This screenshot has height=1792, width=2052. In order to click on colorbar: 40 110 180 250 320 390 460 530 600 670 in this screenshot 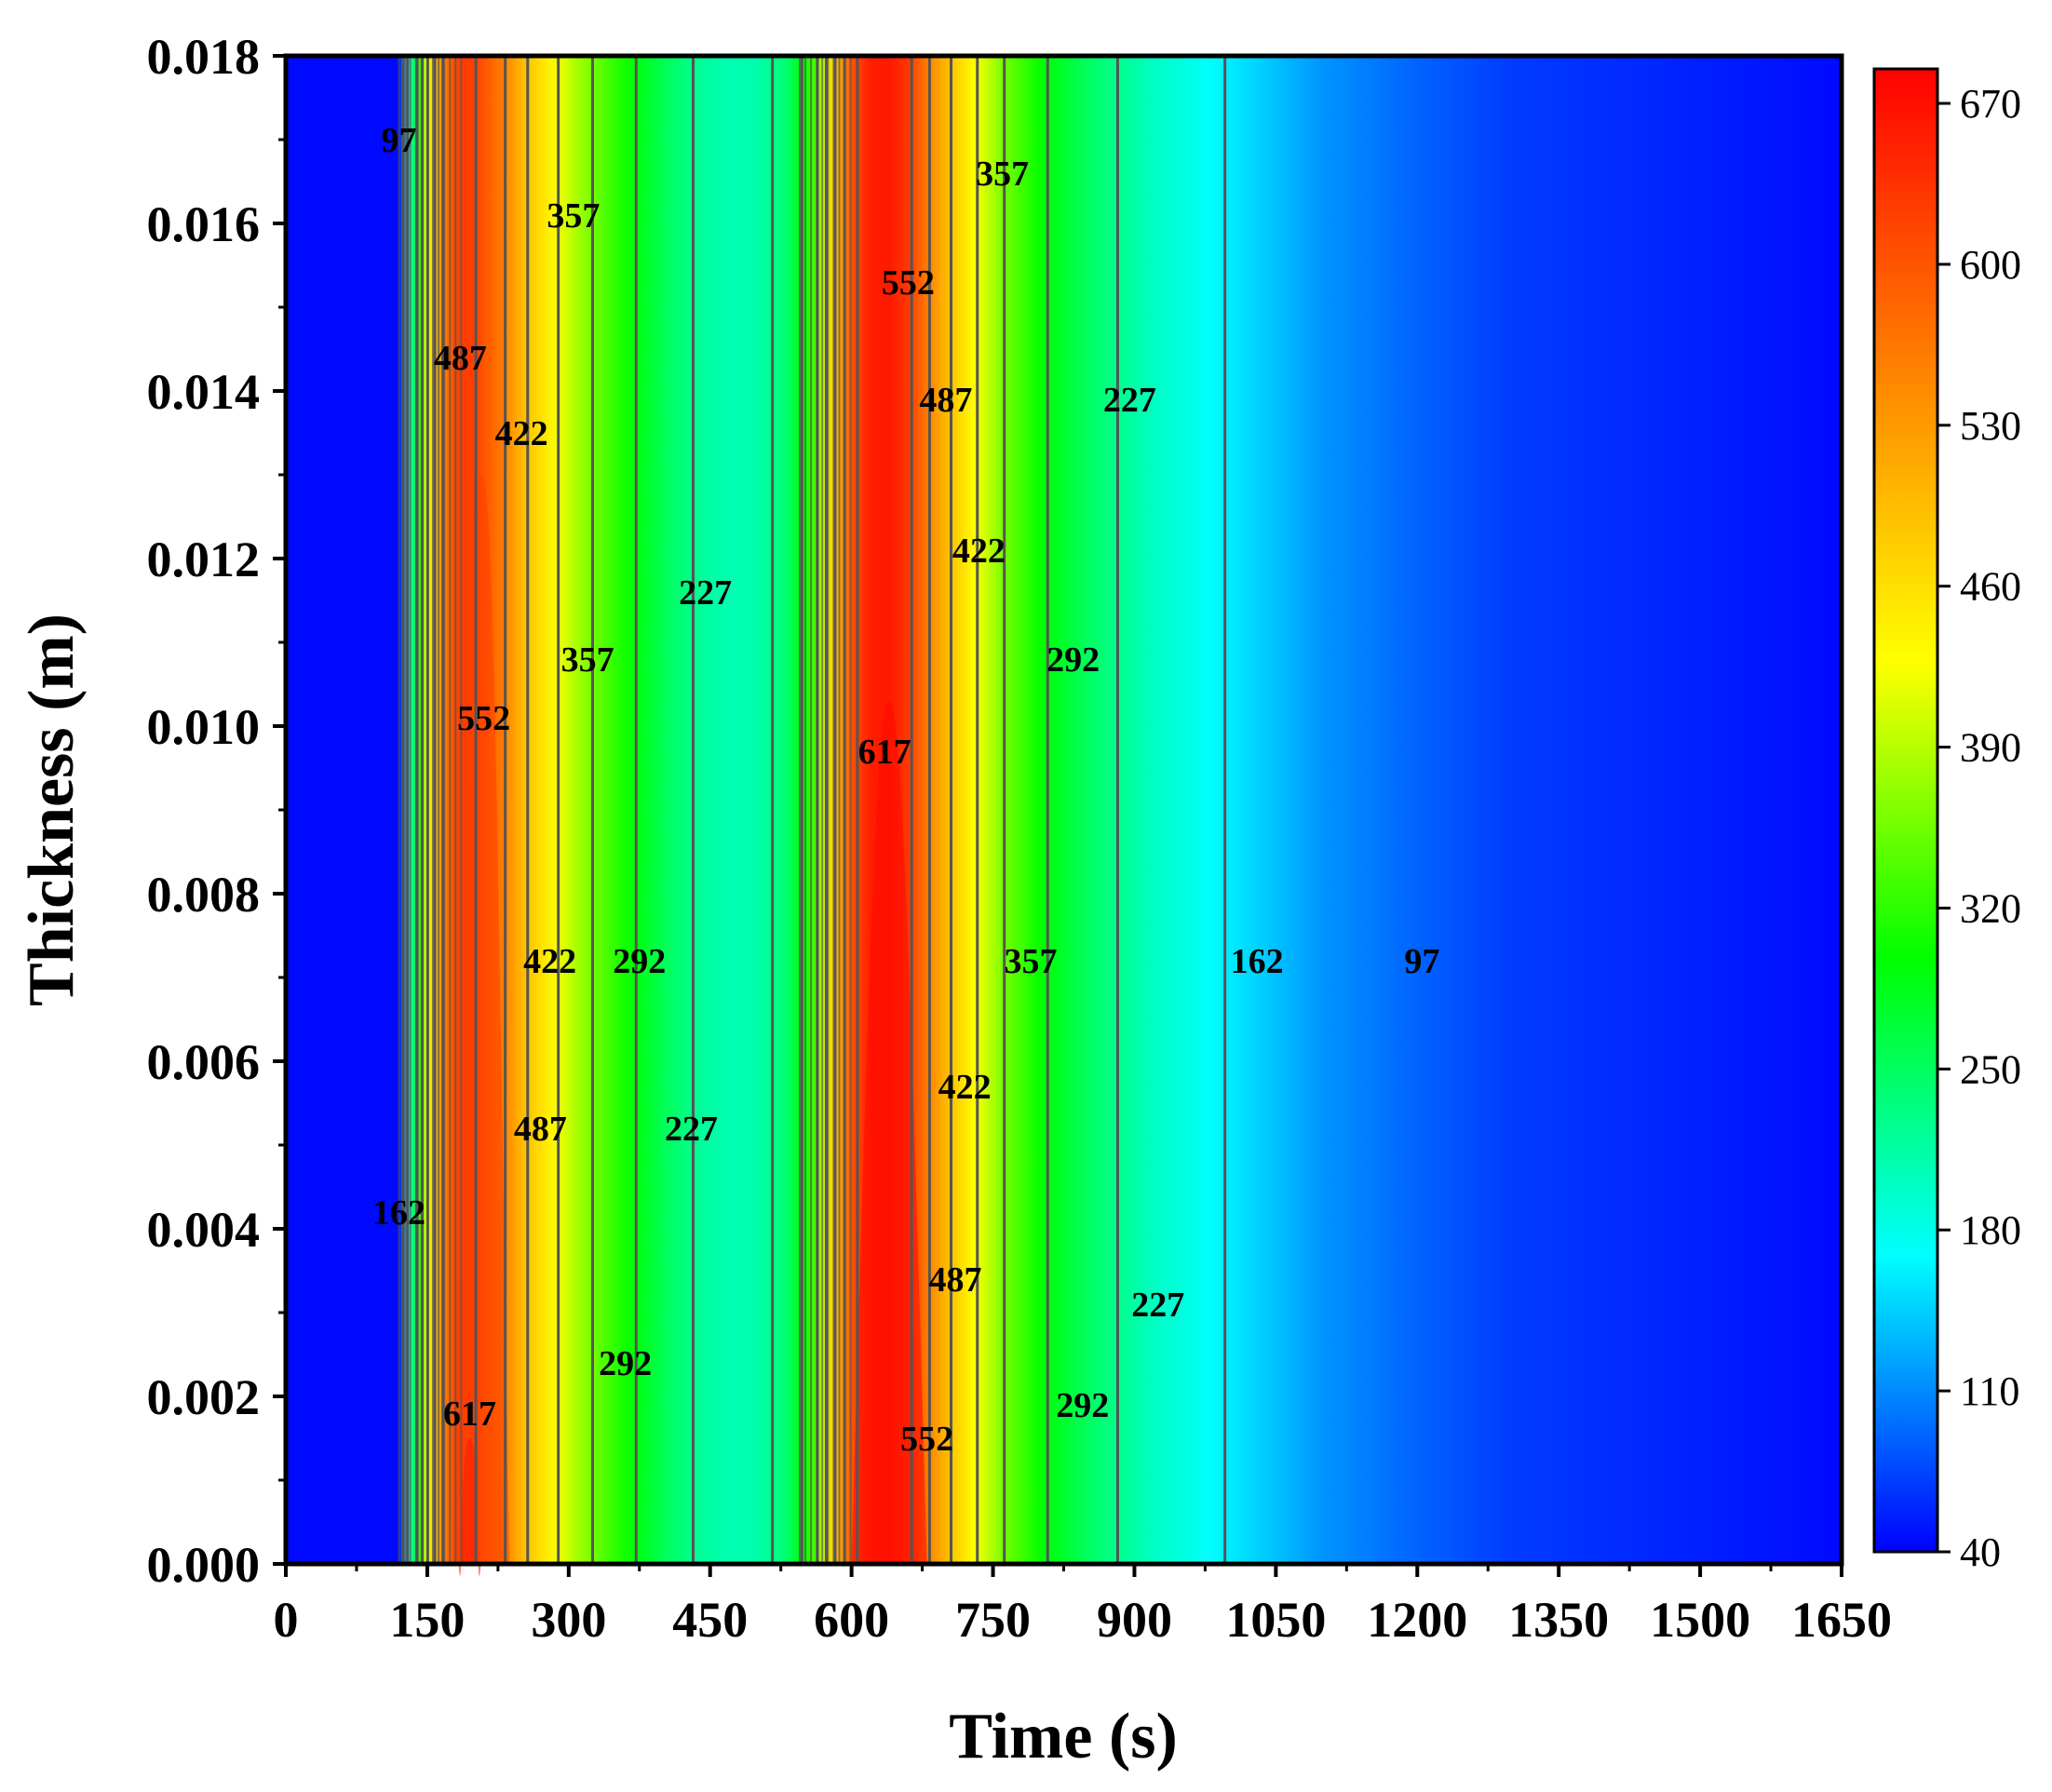, I will do `click(1946, 821)`.